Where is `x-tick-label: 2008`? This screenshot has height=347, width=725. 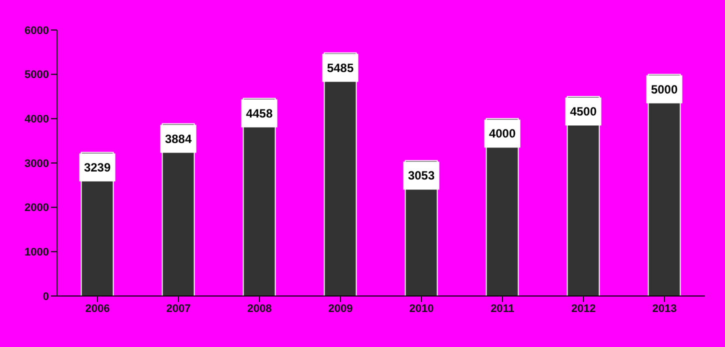
x-tick-label: 2008 is located at coordinates (259, 308).